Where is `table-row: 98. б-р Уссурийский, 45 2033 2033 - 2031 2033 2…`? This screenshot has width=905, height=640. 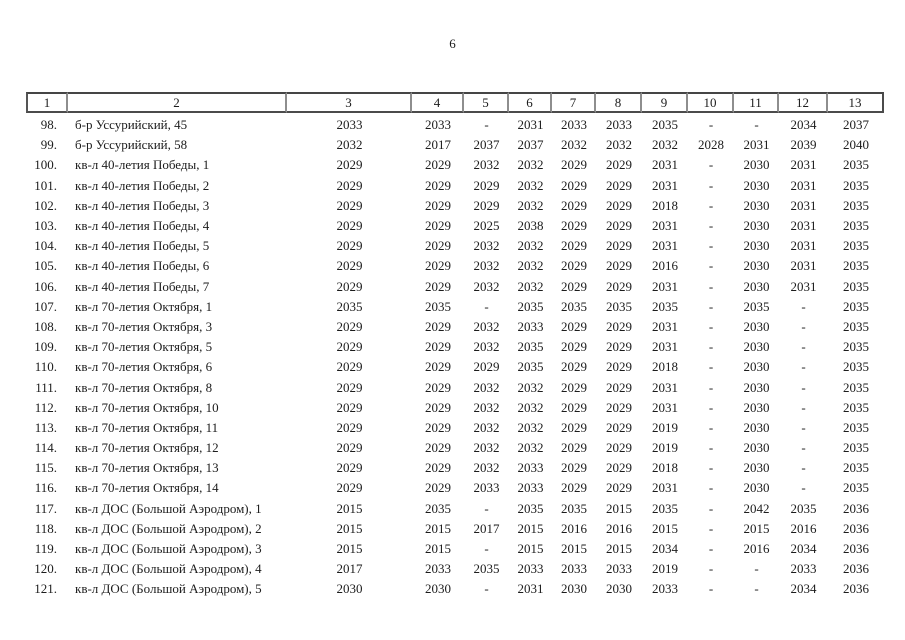 table-row: 98. б-р Уссурийский, 45 2033 2033 - 2031 2033 2… is located at coordinates (455, 125).